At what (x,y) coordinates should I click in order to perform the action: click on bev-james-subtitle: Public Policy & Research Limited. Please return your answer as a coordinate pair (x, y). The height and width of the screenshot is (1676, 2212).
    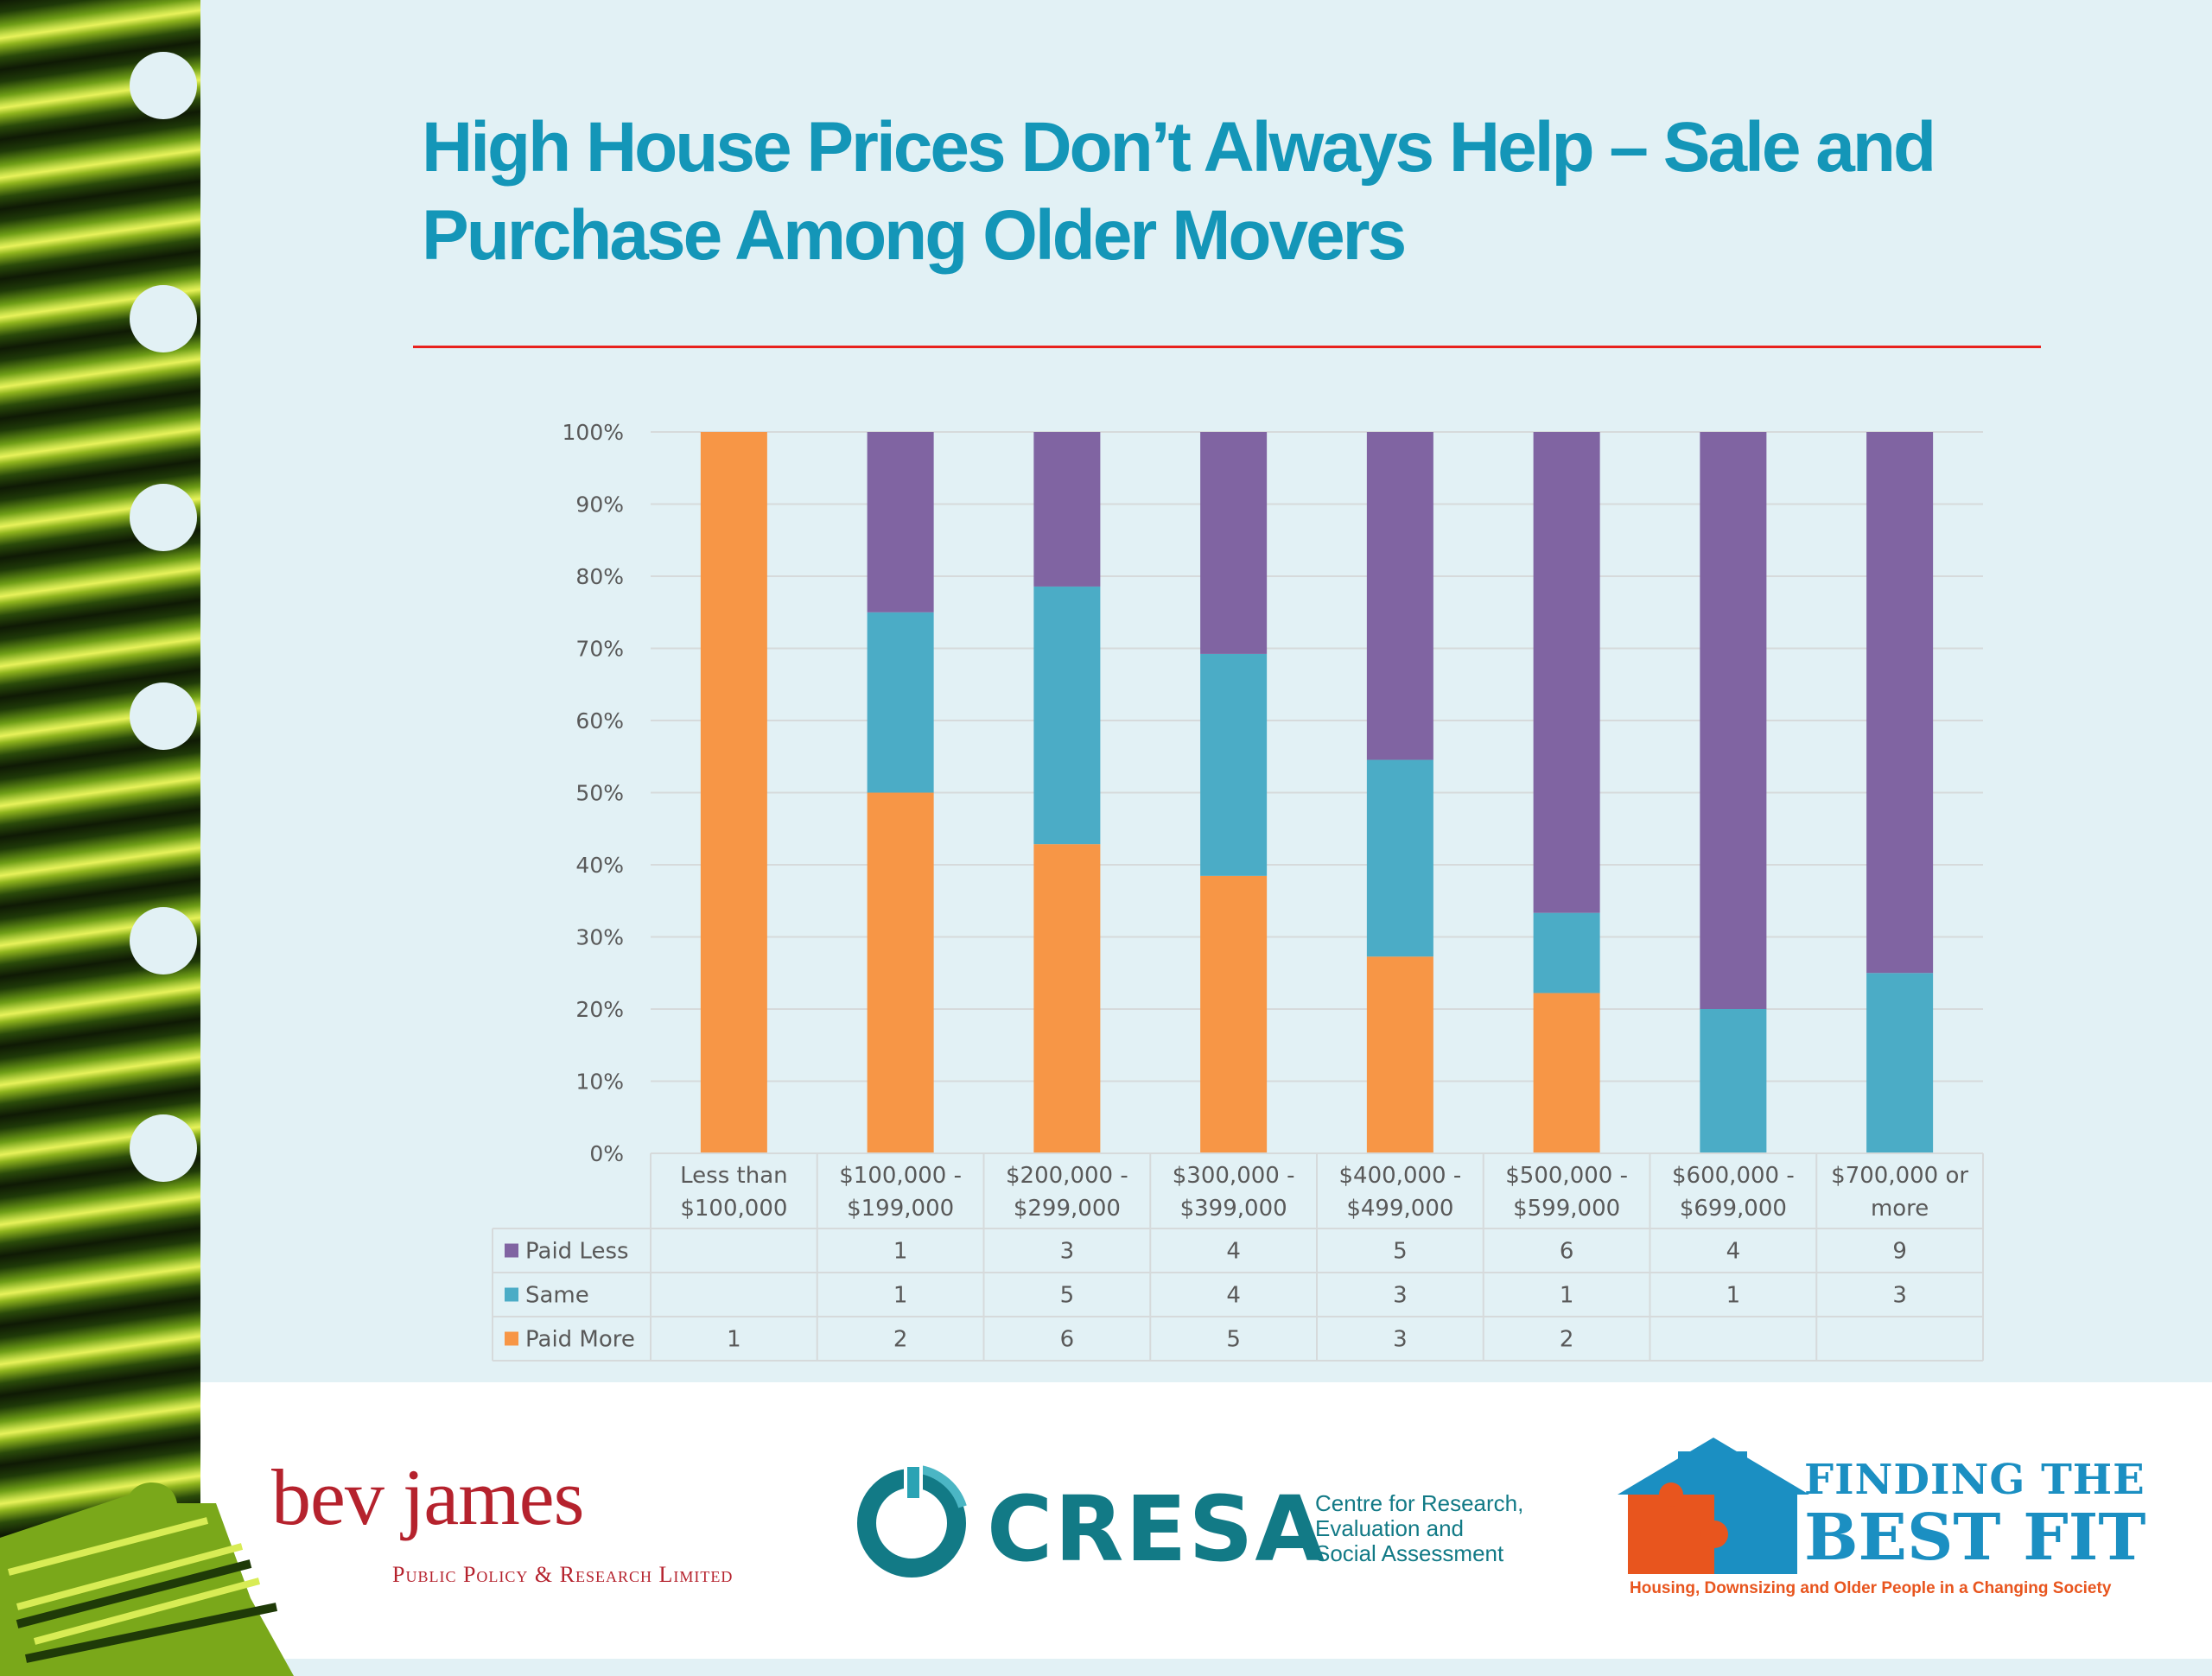
    Looking at the image, I should click on (563, 1574).